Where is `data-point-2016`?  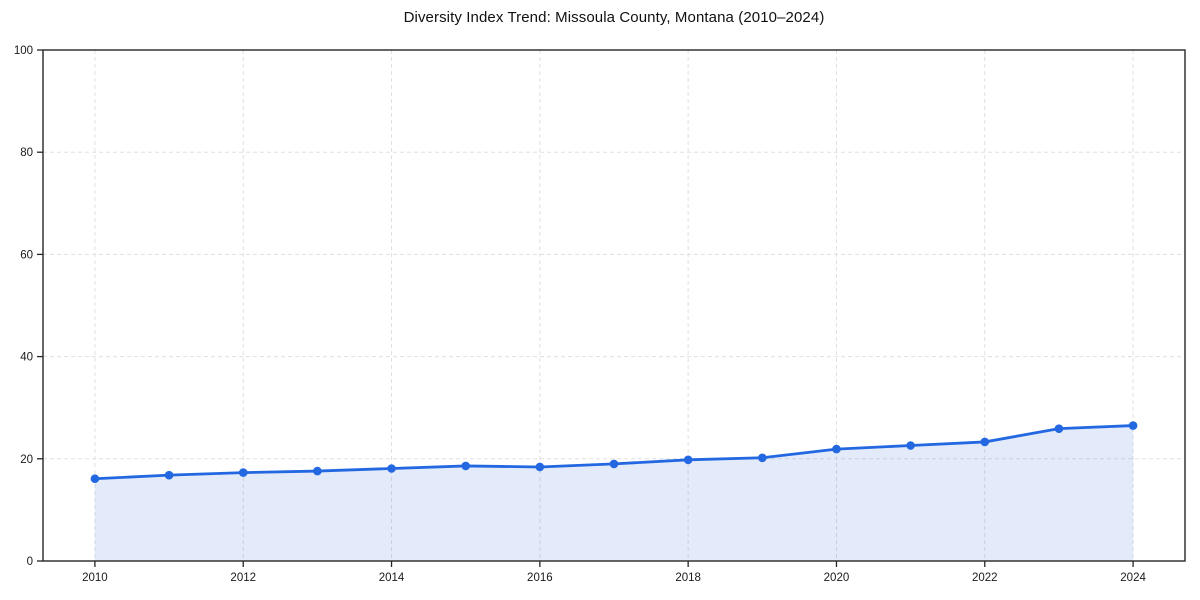
data-point-2016 is located at coordinates (540, 467).